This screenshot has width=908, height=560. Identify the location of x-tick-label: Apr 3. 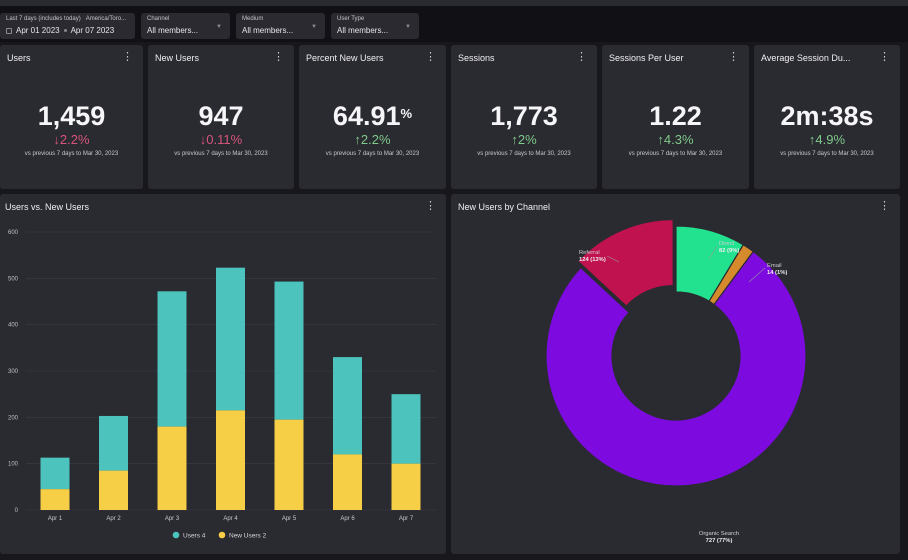
(172, 519).